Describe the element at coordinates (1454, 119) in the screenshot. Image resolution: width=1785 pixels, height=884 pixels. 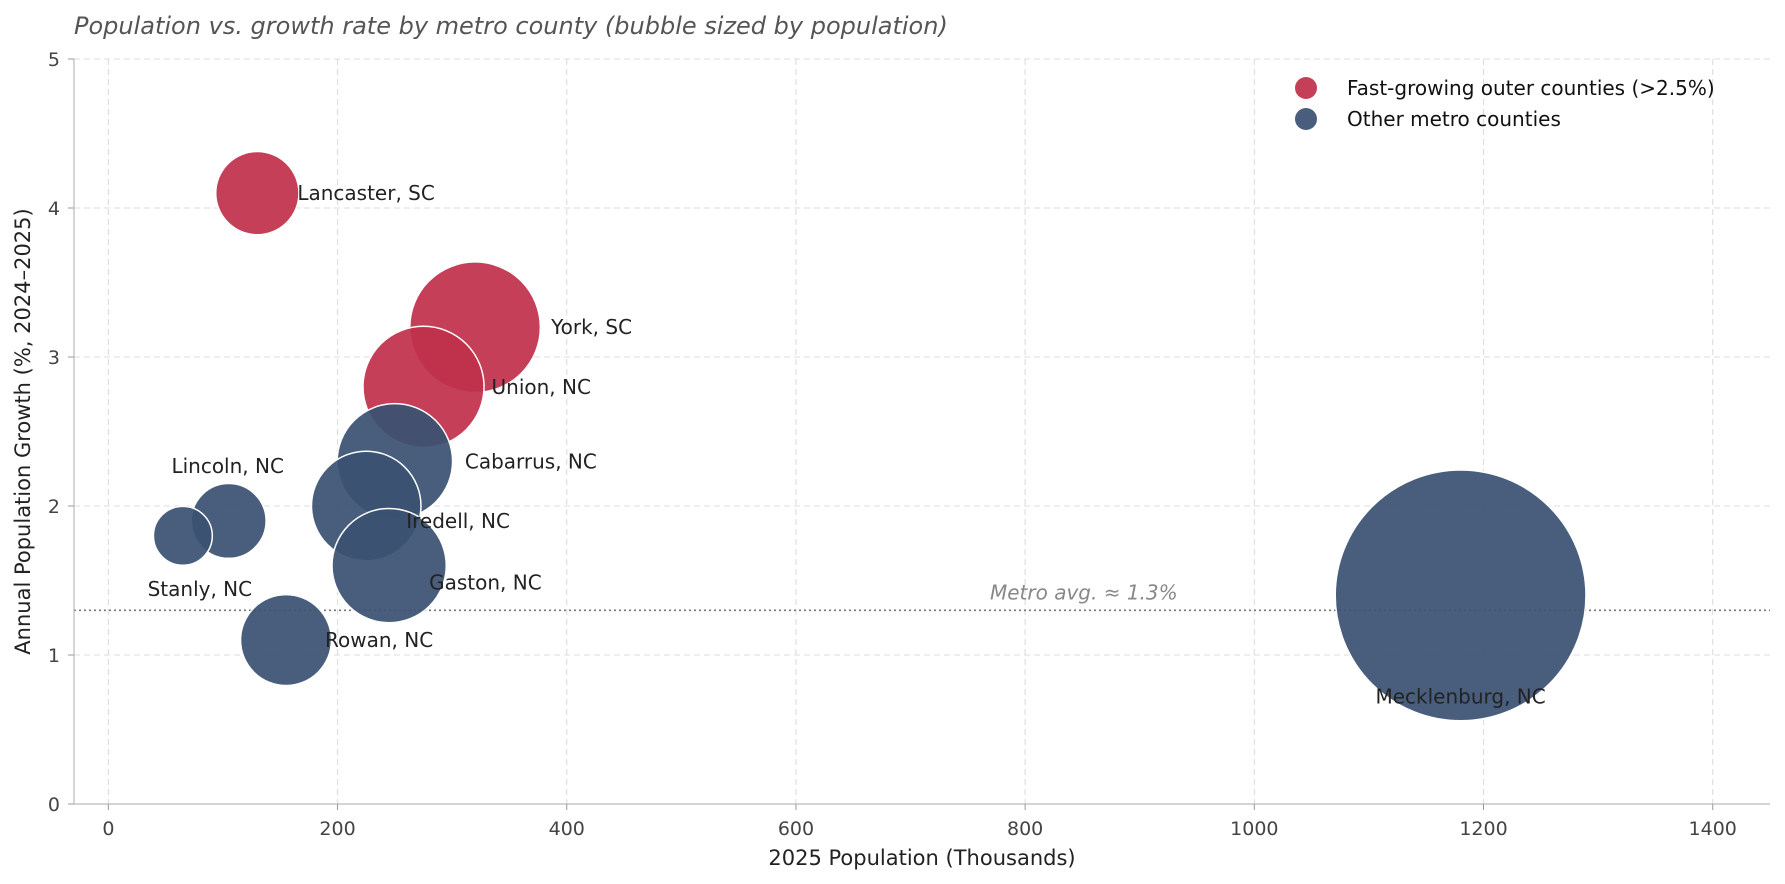
I see `legend-label-other: Other metro counties` at that location.